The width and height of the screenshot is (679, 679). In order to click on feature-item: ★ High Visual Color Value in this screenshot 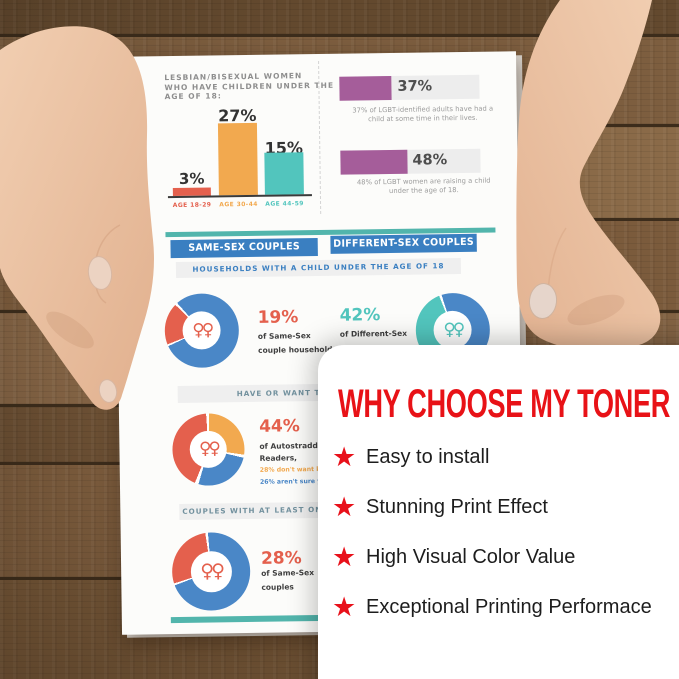, I will do `click(492, 557)`.